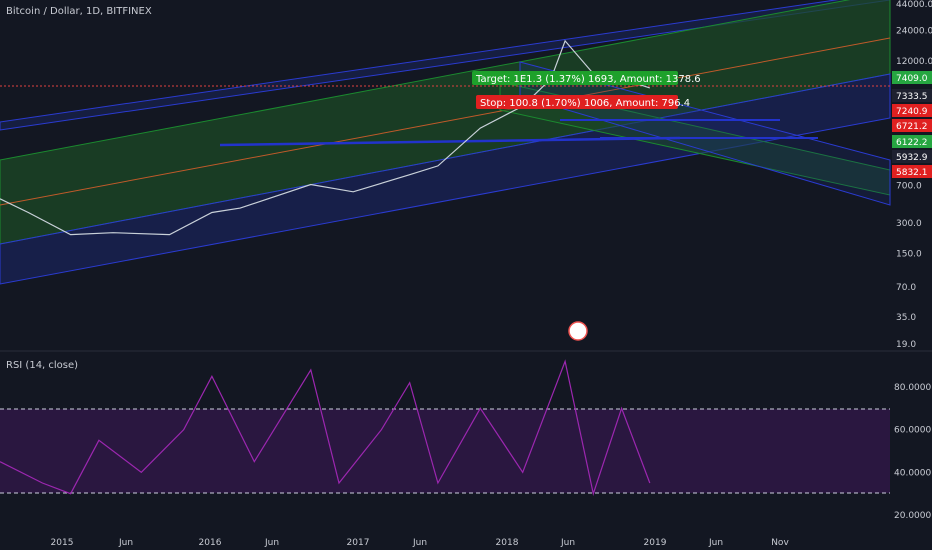 This screenshot has height=550, width=932. I want to click on price-badge: 6122.2, so click(912, 141).